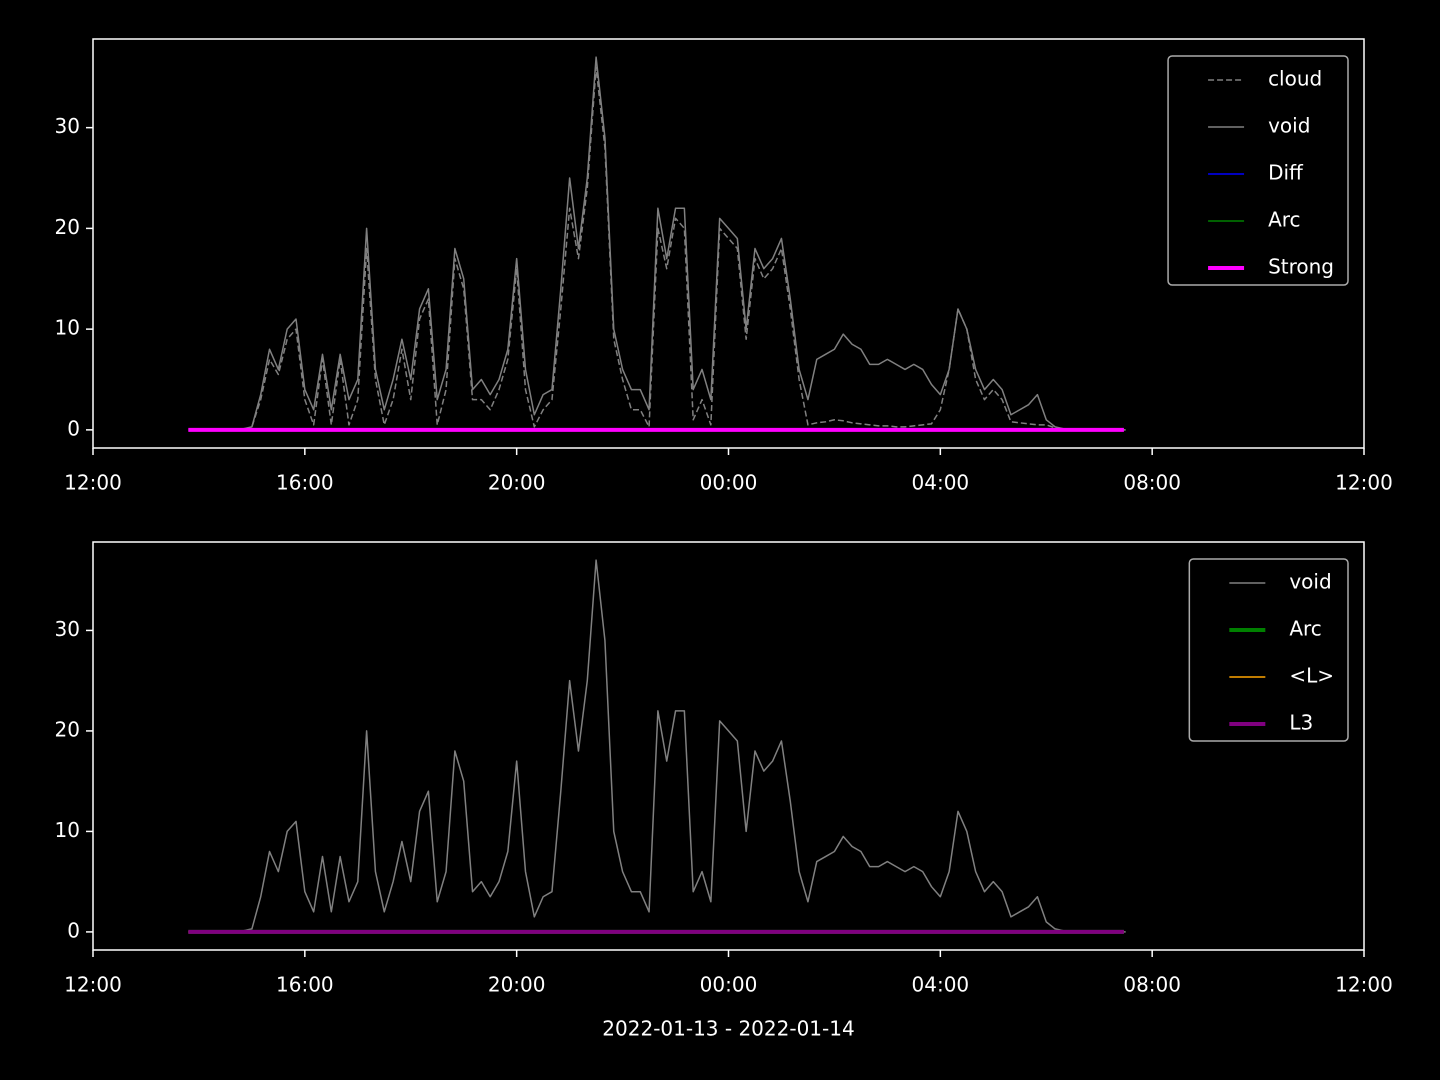  What do you see at coordinates (728, 1029) in the screenshot?
I see `x-axis-label: 2022-01-13 - 2022-01-14` at bounding box center [728, 1029].